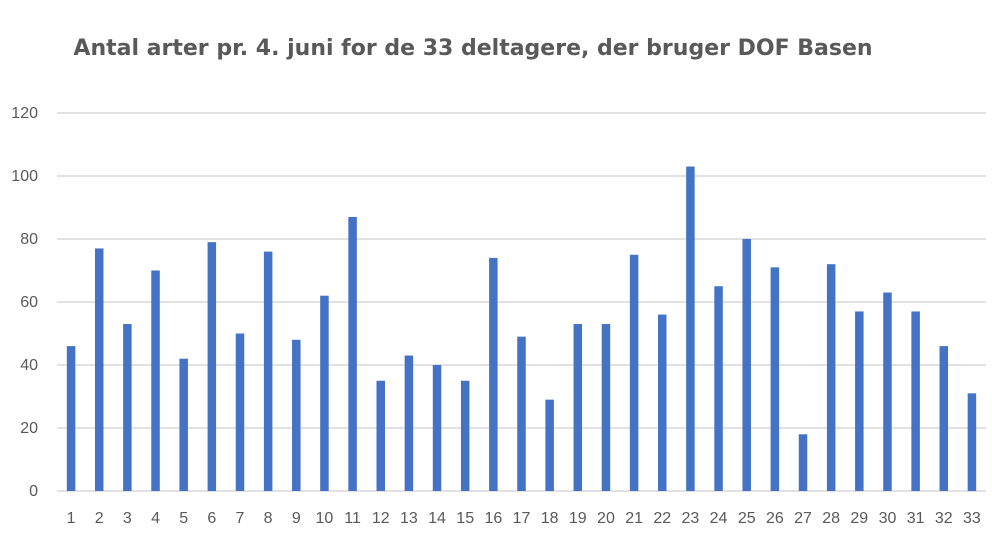 The width and height of the screenshot is (992, 536). Describe the element at coordinates (381, 518) in the screenshot. I see `x-tick-label: 12` at that location.